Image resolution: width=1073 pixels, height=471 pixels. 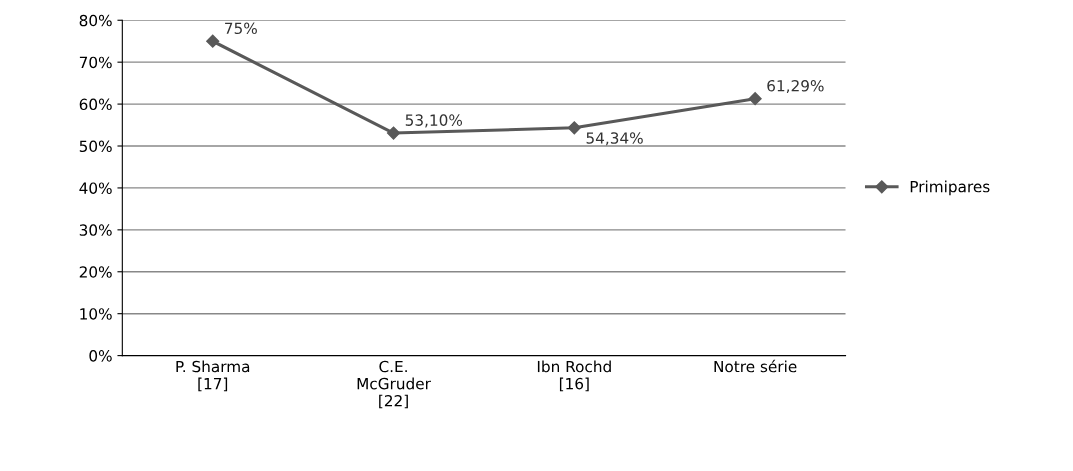 What do you see at coordinates (614, 139) in the screenshot?
I see `data-label: 54,34%` at bounding box center [614, 139].